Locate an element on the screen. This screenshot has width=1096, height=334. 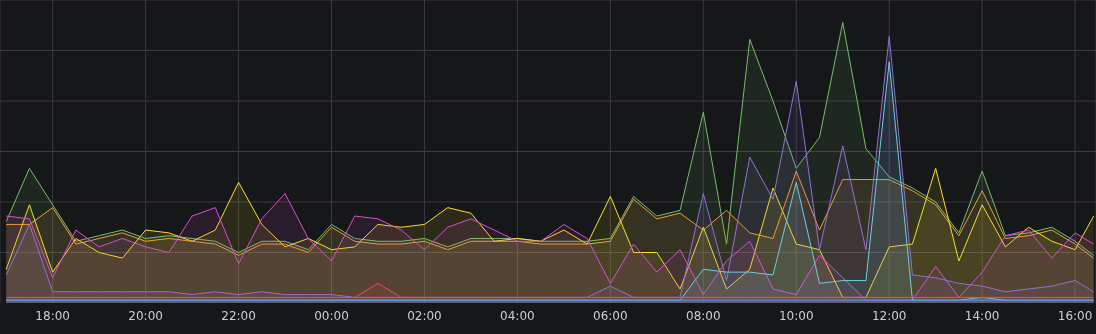
x-tick-label: 00:00 is located at coordinates (331, 315).